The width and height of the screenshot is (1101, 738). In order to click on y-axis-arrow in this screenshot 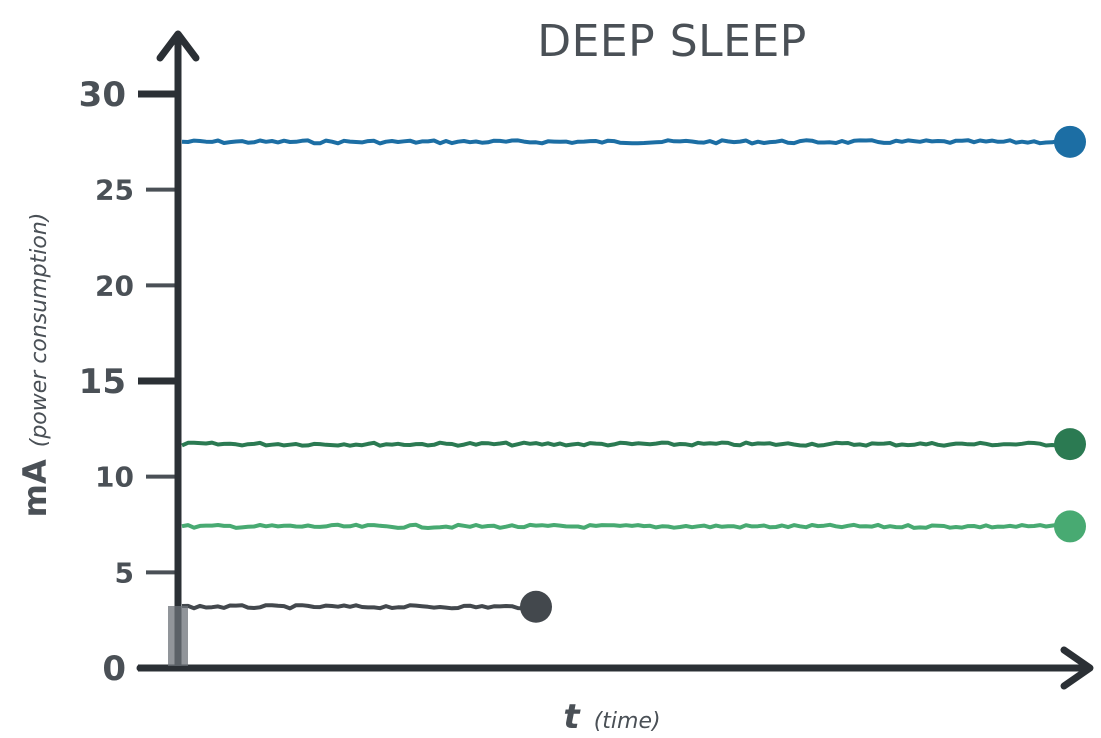, I will do `click(178, 46)`.